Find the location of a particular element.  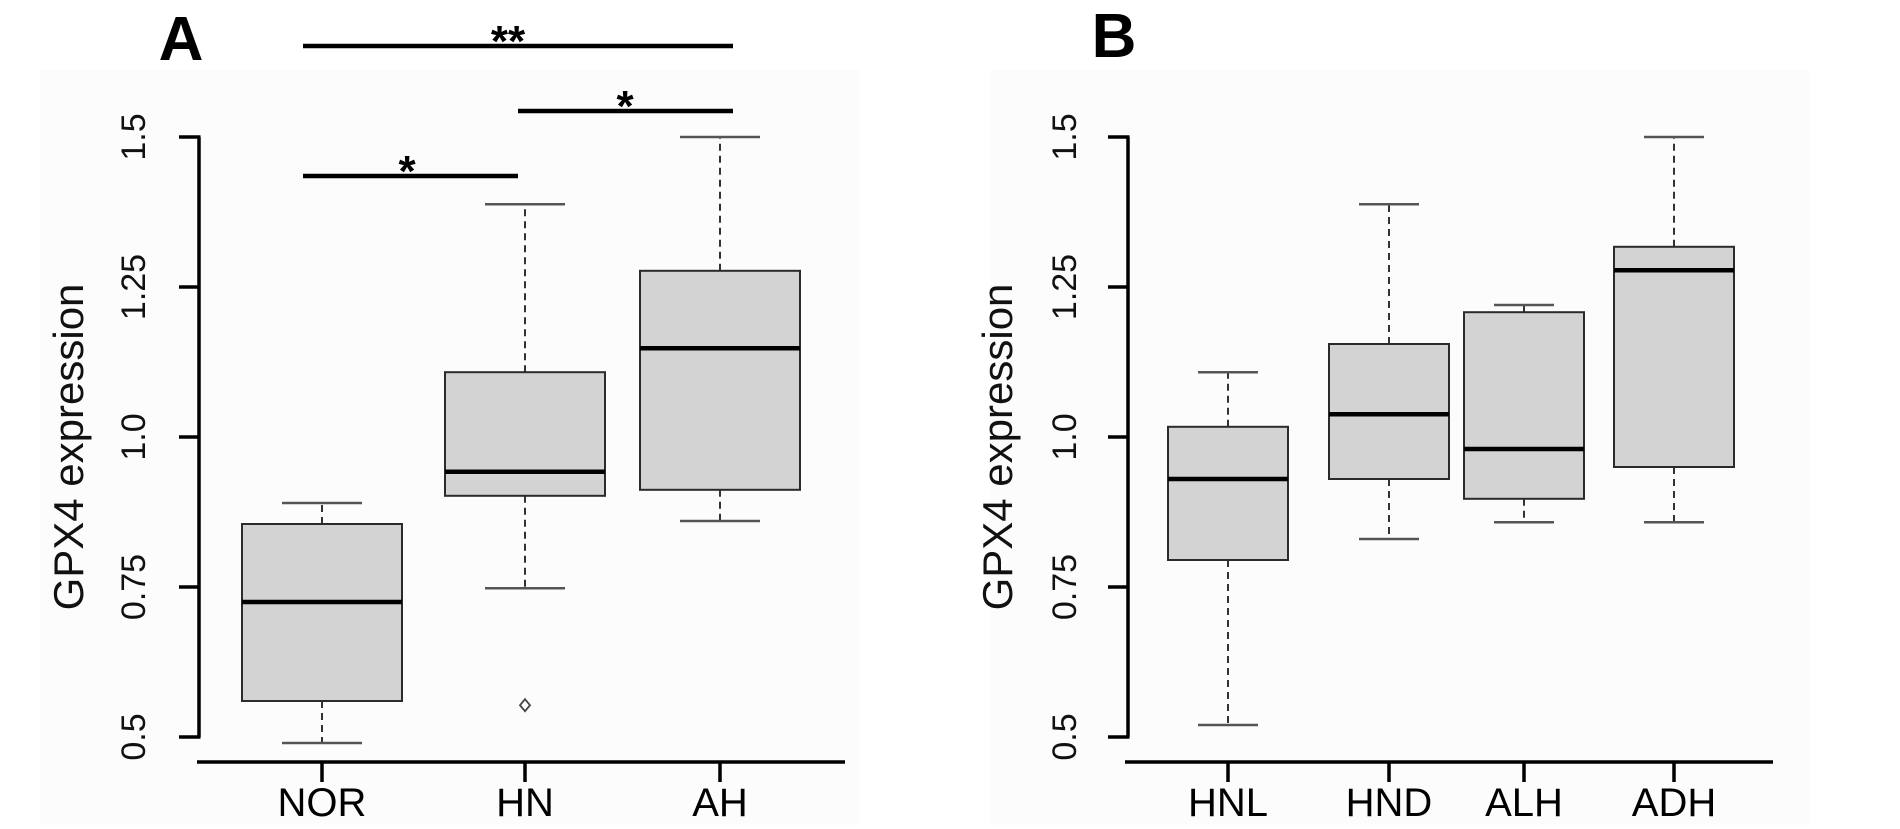

panel-label: A is located at coordinates (181, 39).